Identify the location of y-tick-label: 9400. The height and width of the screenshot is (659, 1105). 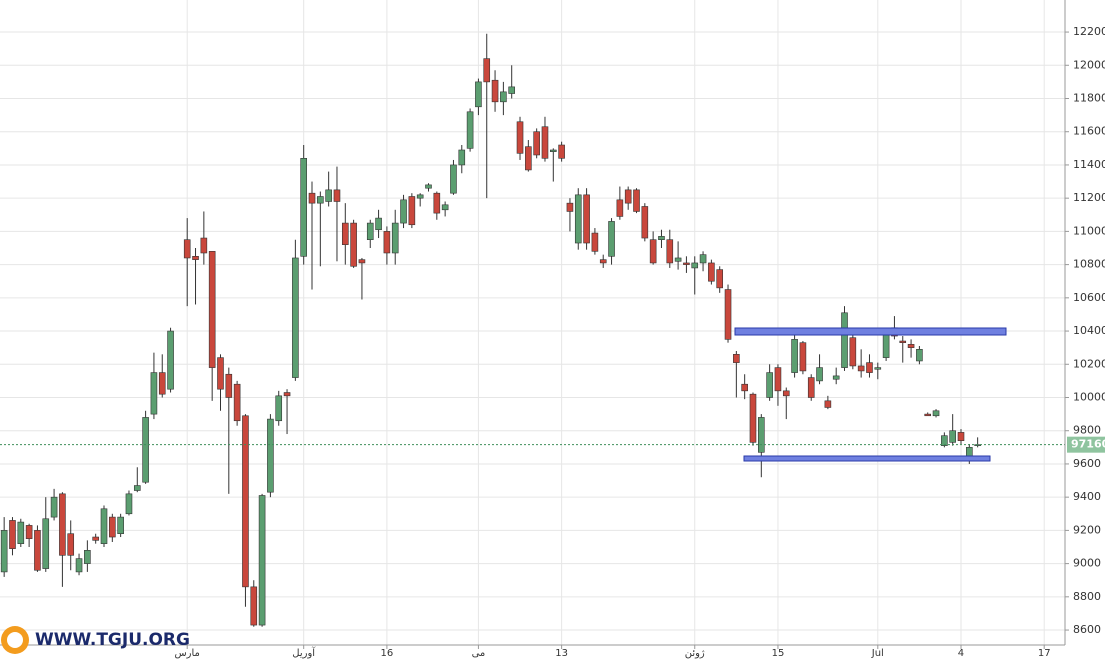
(1087, 496).